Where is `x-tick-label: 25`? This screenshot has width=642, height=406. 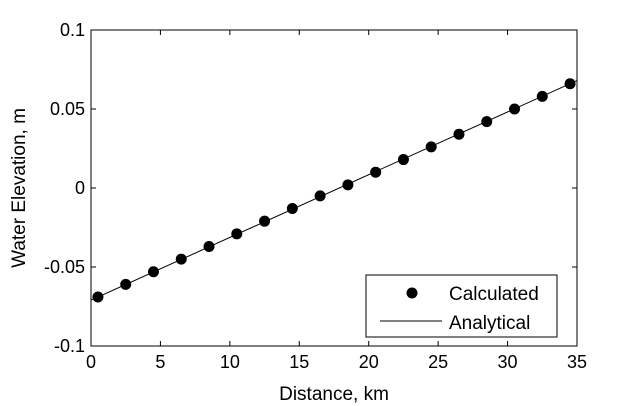
x-tick-label: 25 is located at coordinates (438, 362).